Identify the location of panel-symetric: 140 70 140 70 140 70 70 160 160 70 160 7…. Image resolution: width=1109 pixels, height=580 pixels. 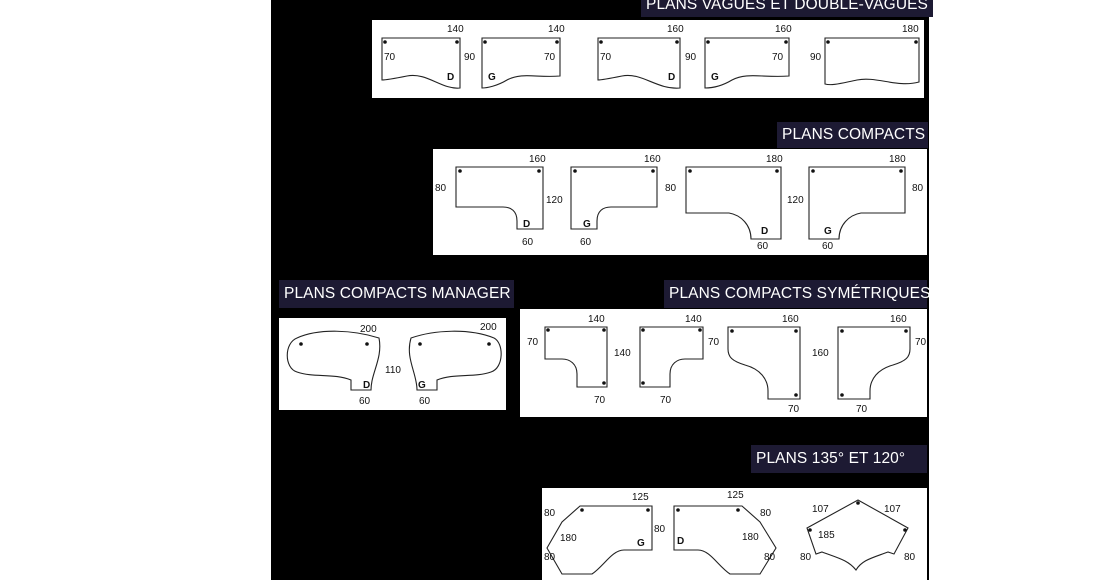
(723, 363).